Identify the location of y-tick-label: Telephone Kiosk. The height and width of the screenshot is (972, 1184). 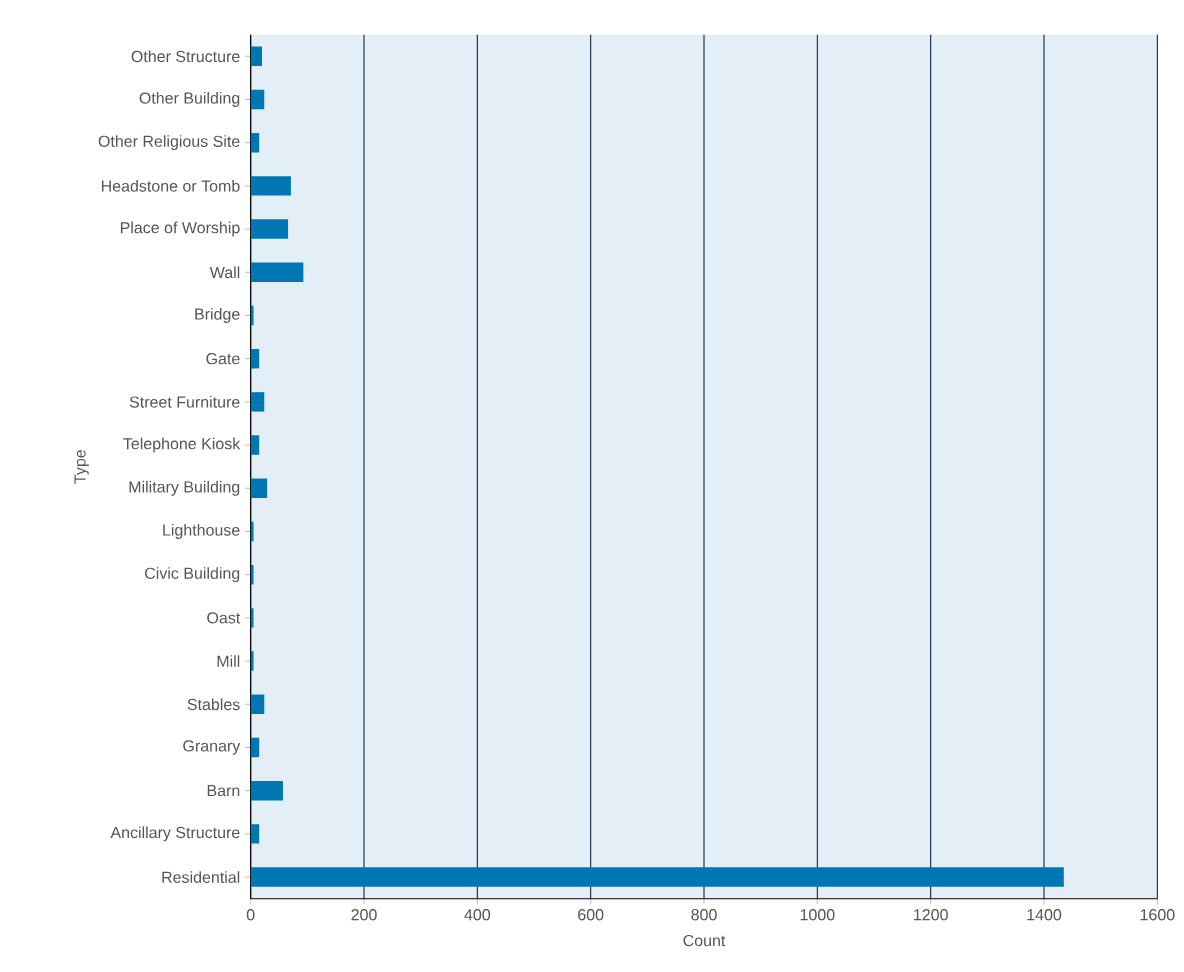
(182, 445).